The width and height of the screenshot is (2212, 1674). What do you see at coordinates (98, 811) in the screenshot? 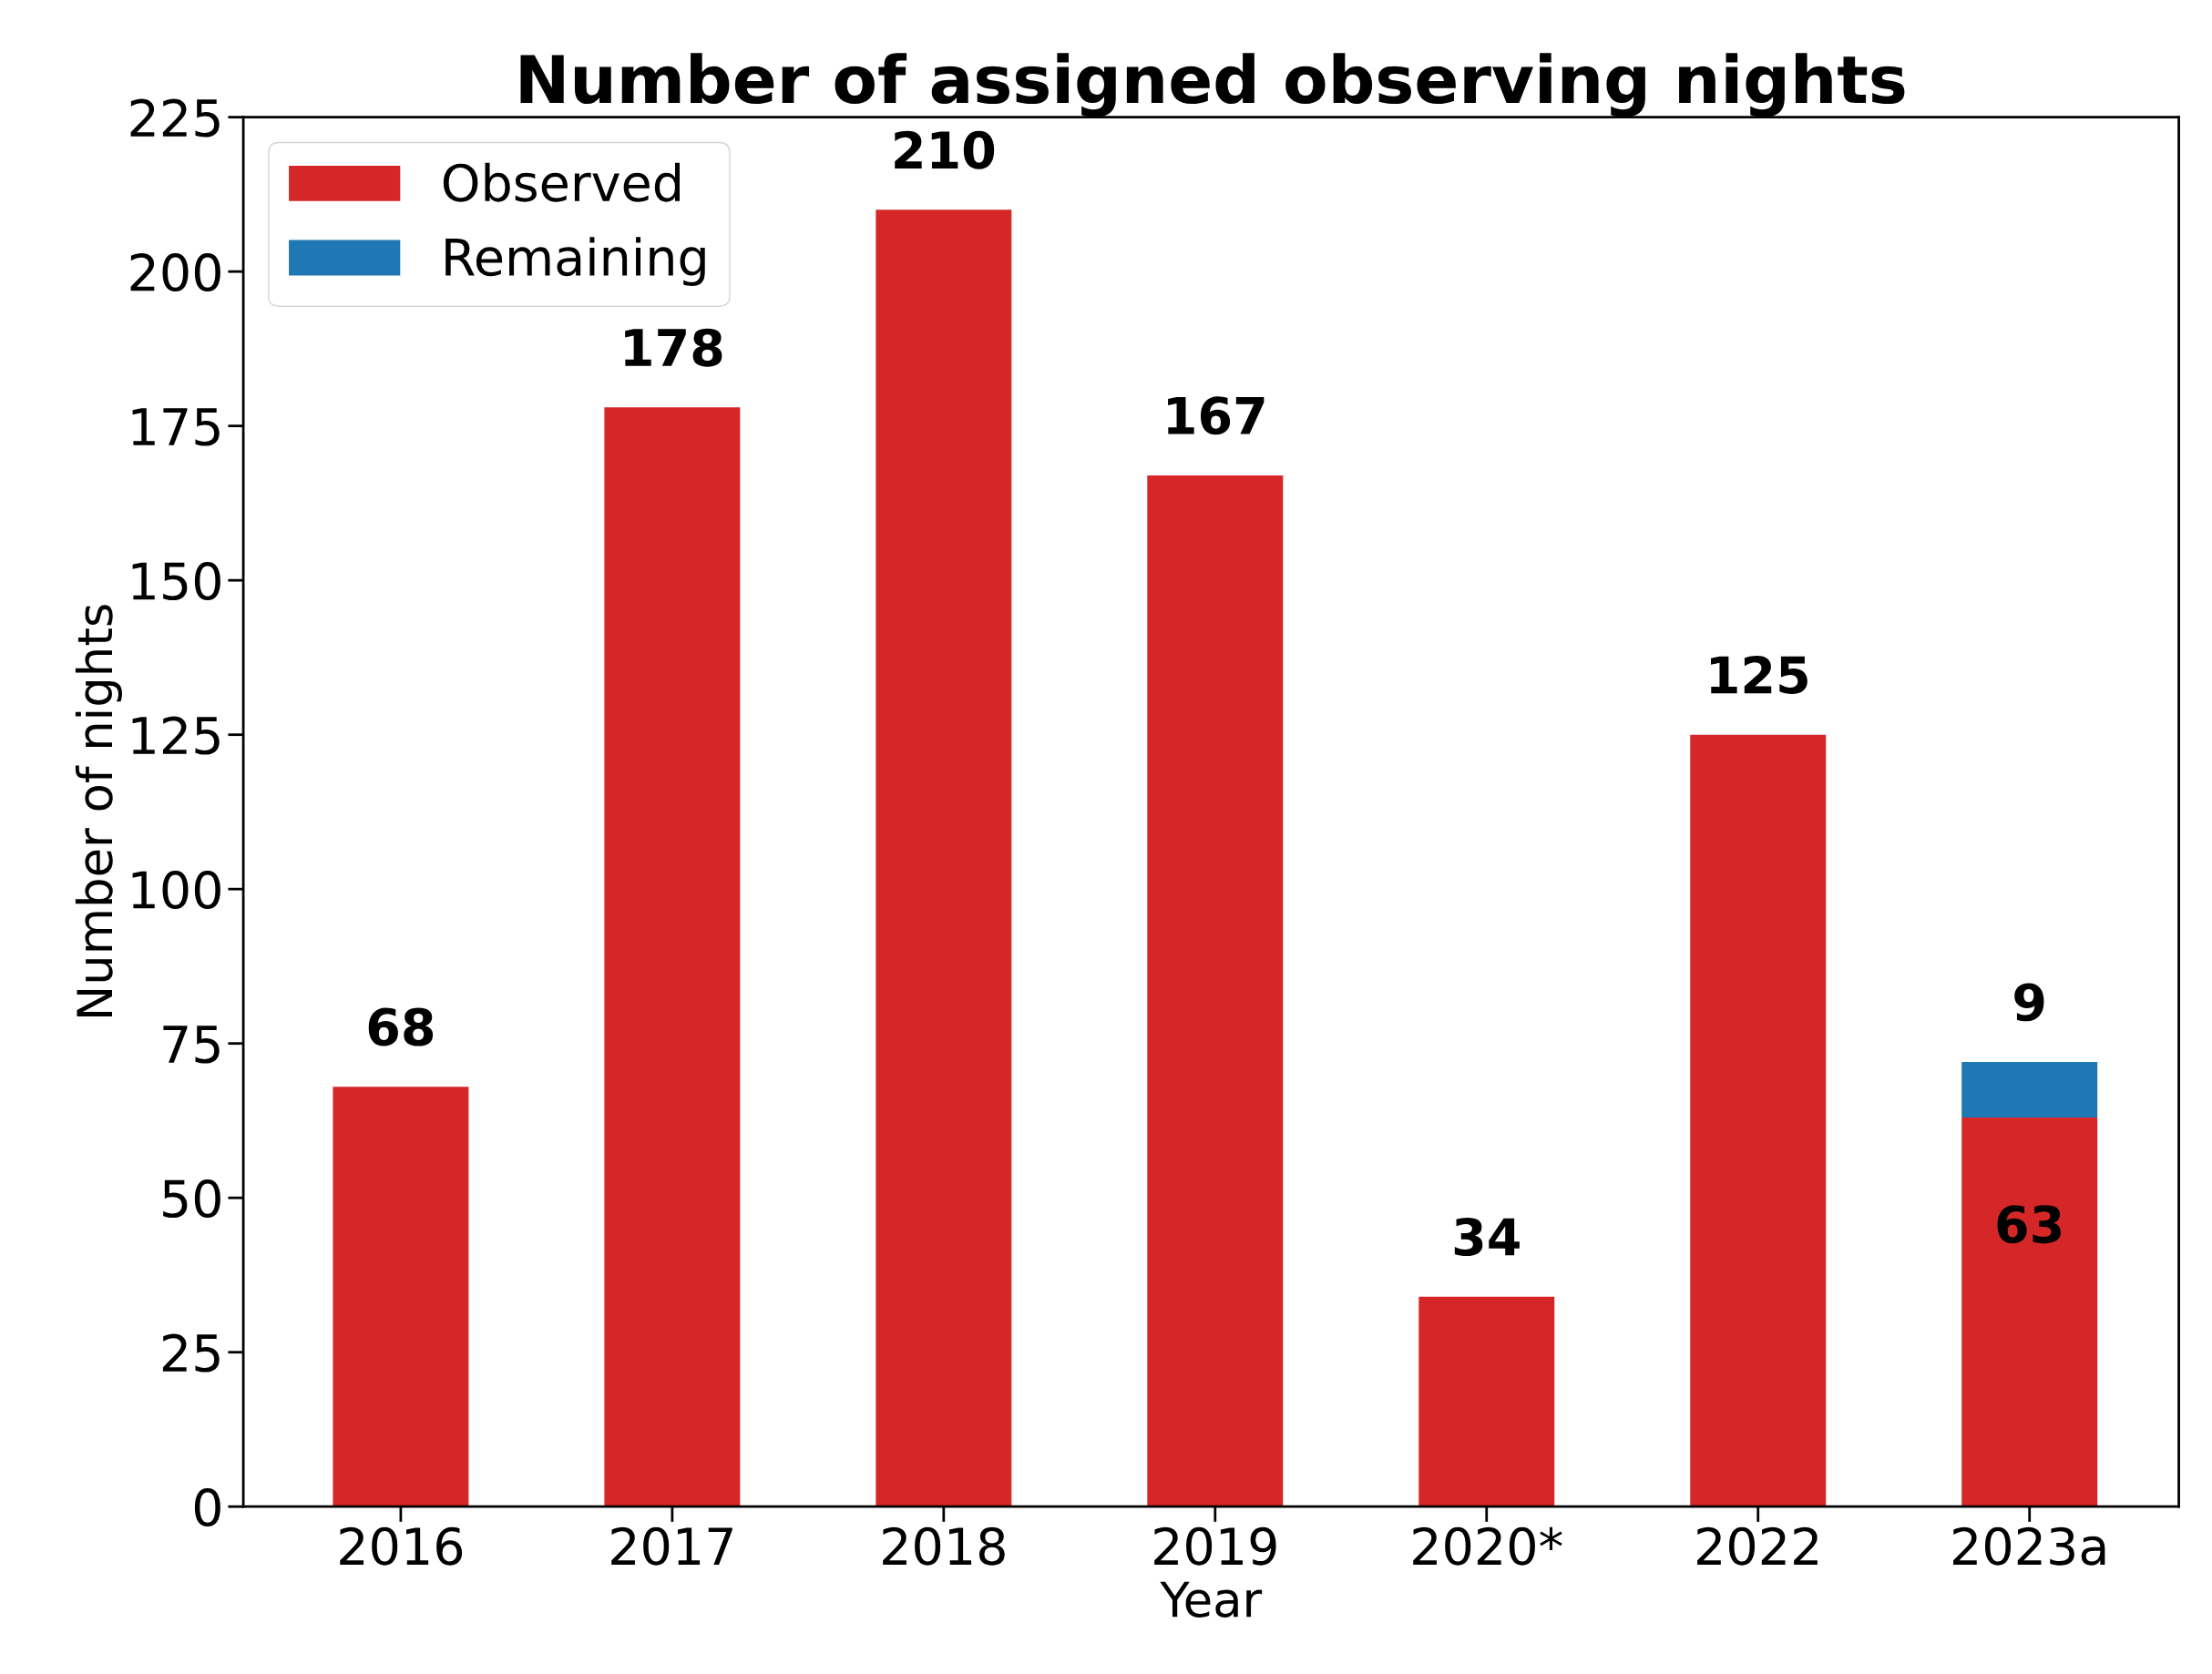
I see `y-axis-title: Number of nights` at bounding box center [98, 811].